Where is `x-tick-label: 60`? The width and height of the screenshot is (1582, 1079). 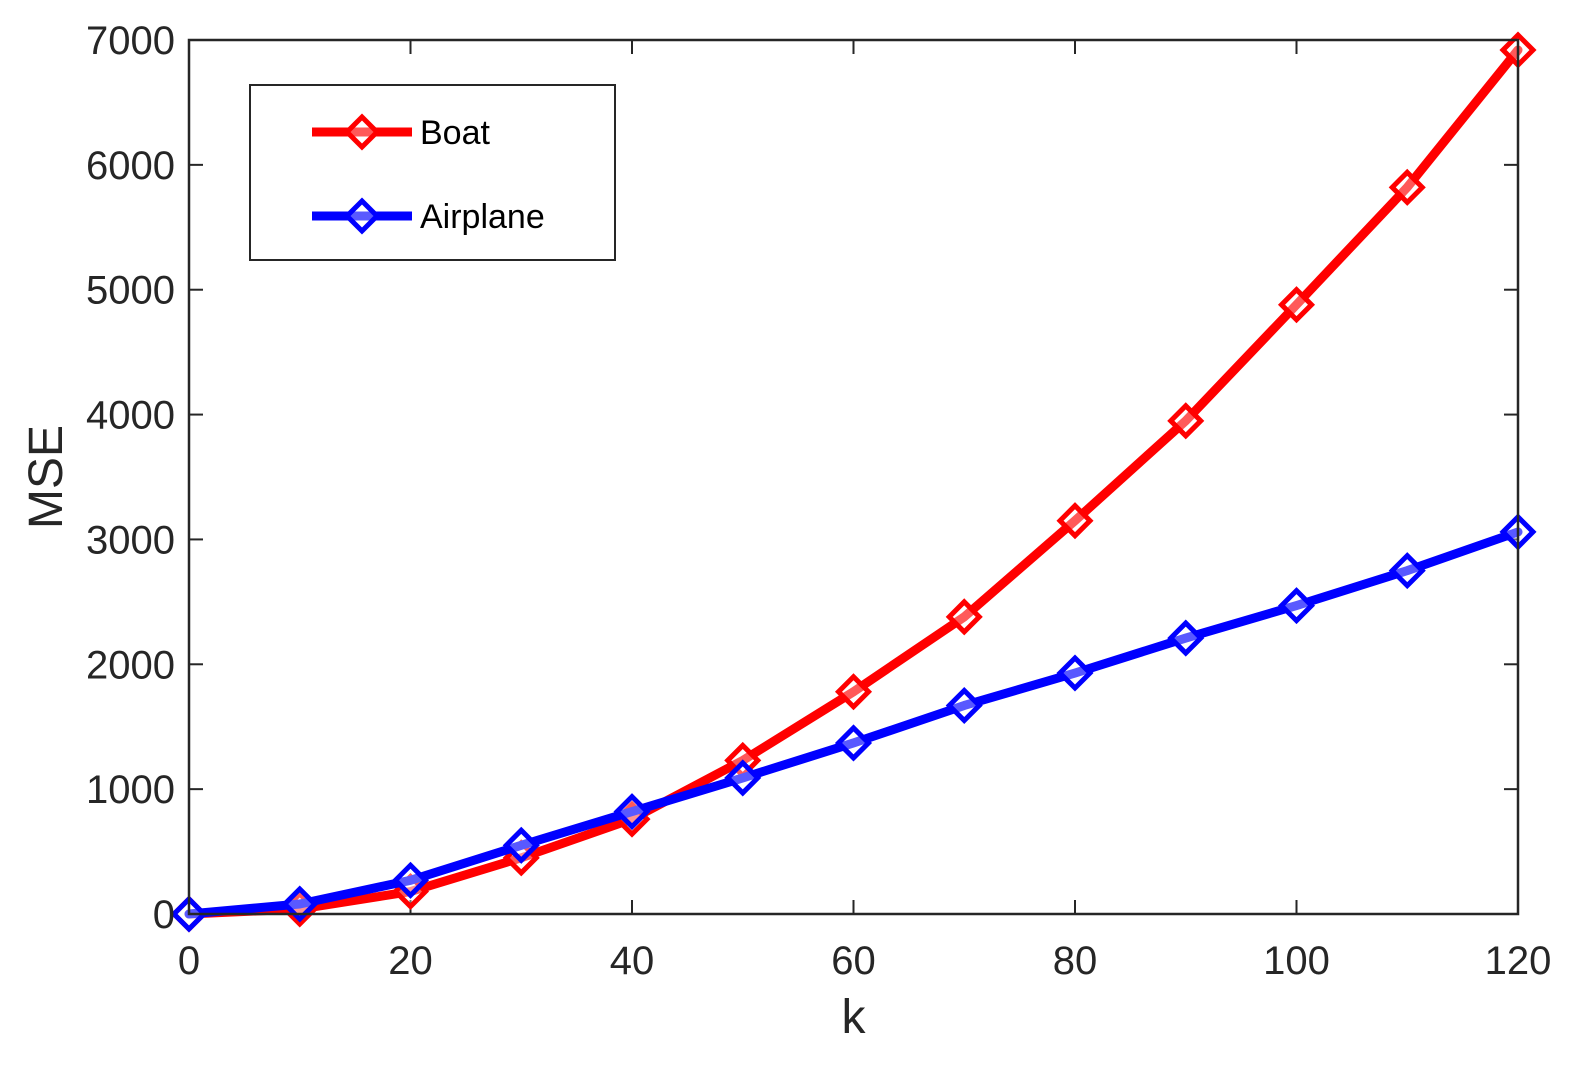 x-tick-label: 60 is located at coordinates (853, 961).